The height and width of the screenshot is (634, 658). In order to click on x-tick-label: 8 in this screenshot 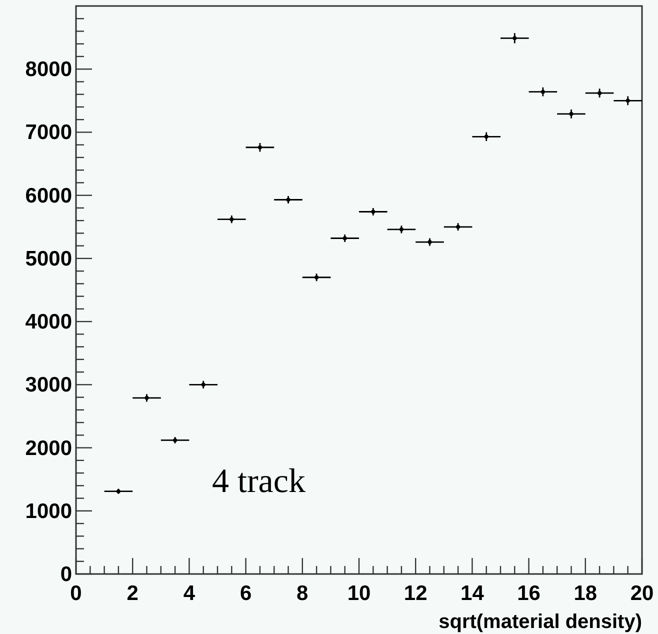, I will do `click(302, 593)`.